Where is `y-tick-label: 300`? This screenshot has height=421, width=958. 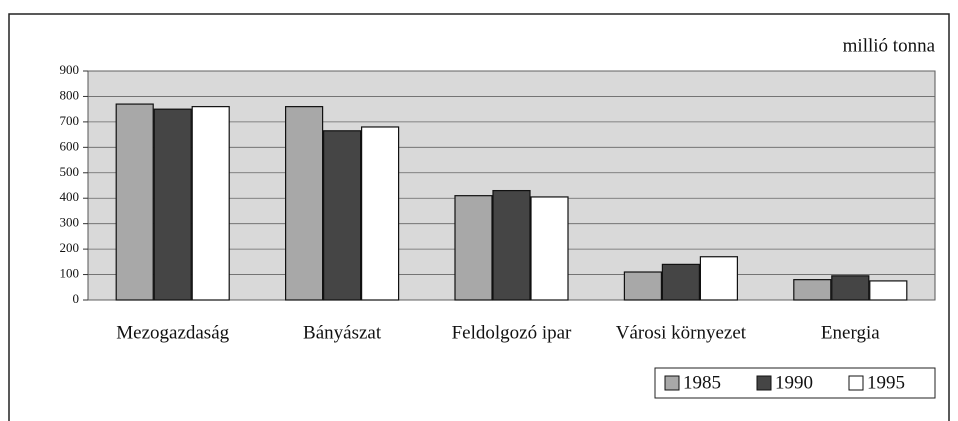 y-tick-label: 300 is located at coordinates (70, 222).